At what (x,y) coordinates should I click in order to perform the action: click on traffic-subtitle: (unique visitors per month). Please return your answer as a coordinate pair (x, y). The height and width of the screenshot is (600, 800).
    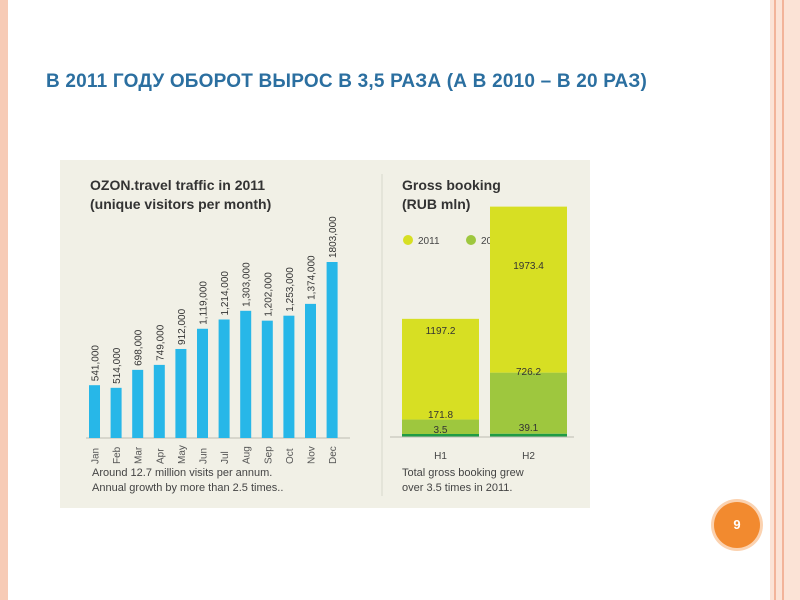
    Looking at the image, I should click on (180, 204).